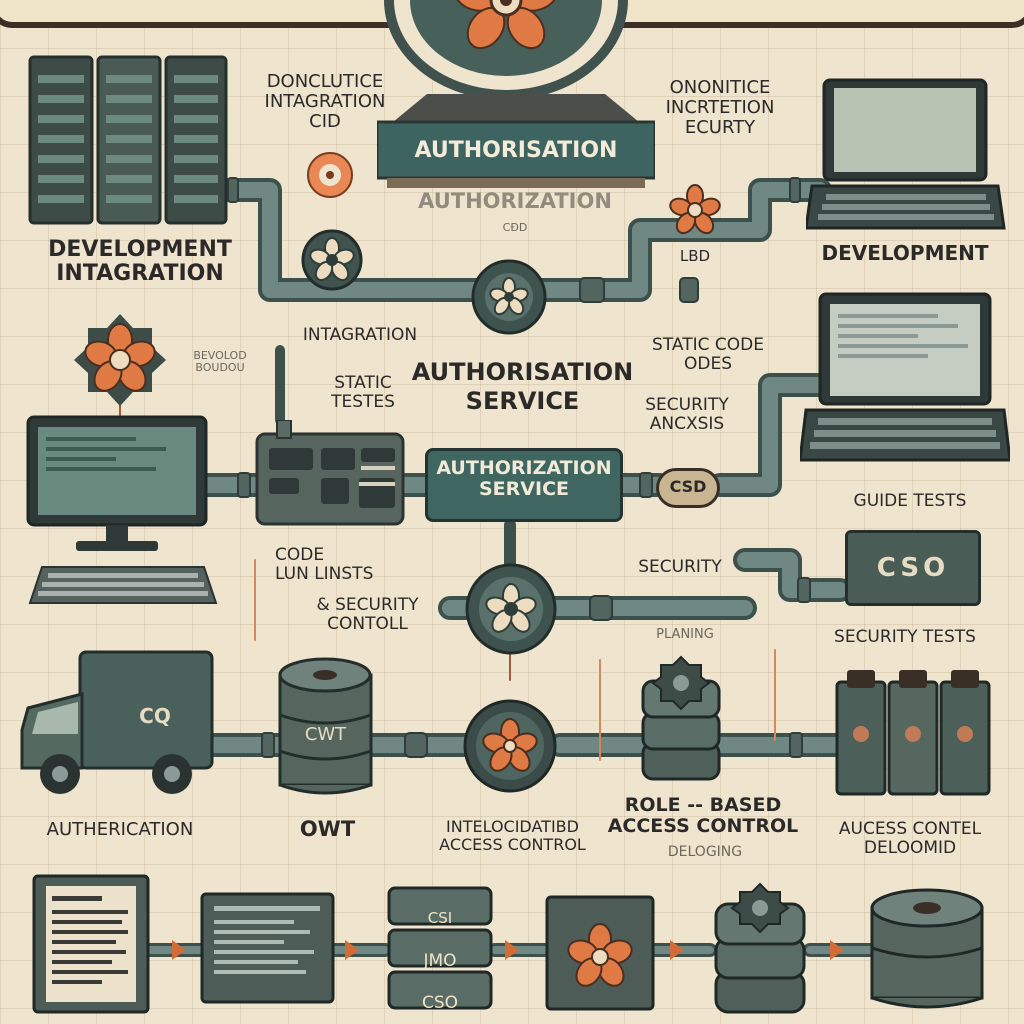 The width and height of the screenshot is (1024, 1024). Describe the element at coordinates (910, 501) in the screenshot. I see `guide-tests-label: GUIDE TESTS` at that location.